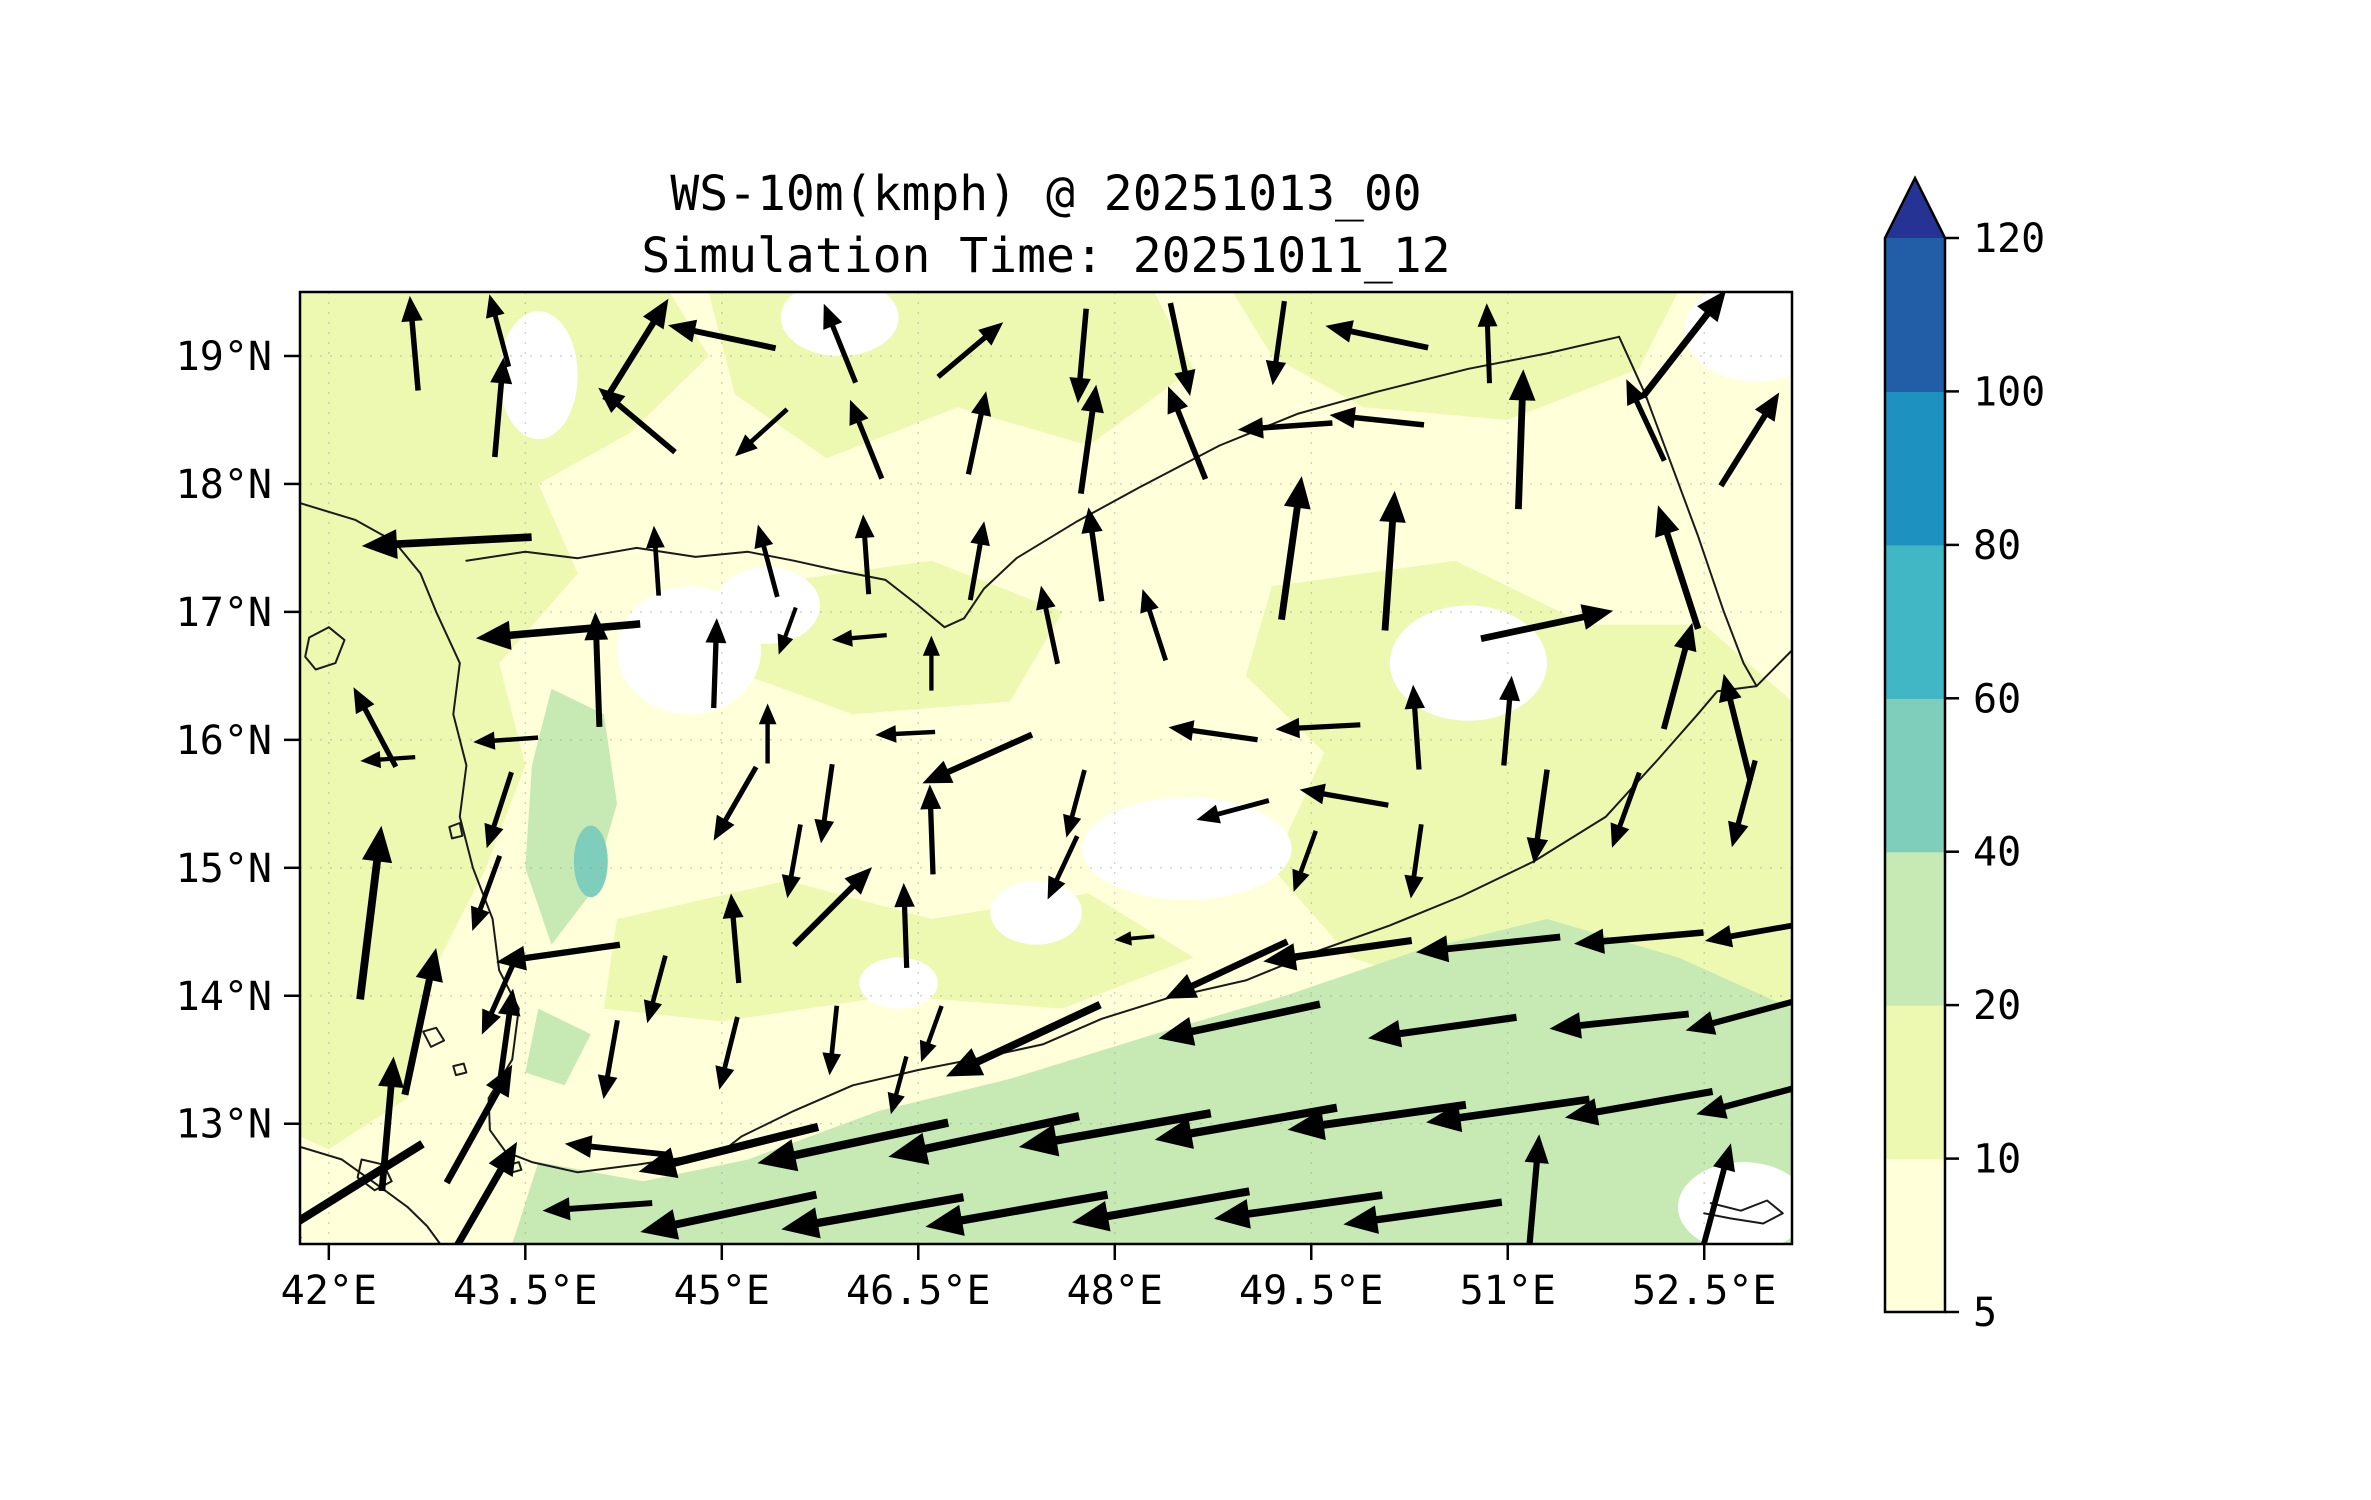 The height and width of the screenshot is (1500, 2371). I want to click on chart-title-line2: Simulation Time: 20251011_12, so click(1045, 256).